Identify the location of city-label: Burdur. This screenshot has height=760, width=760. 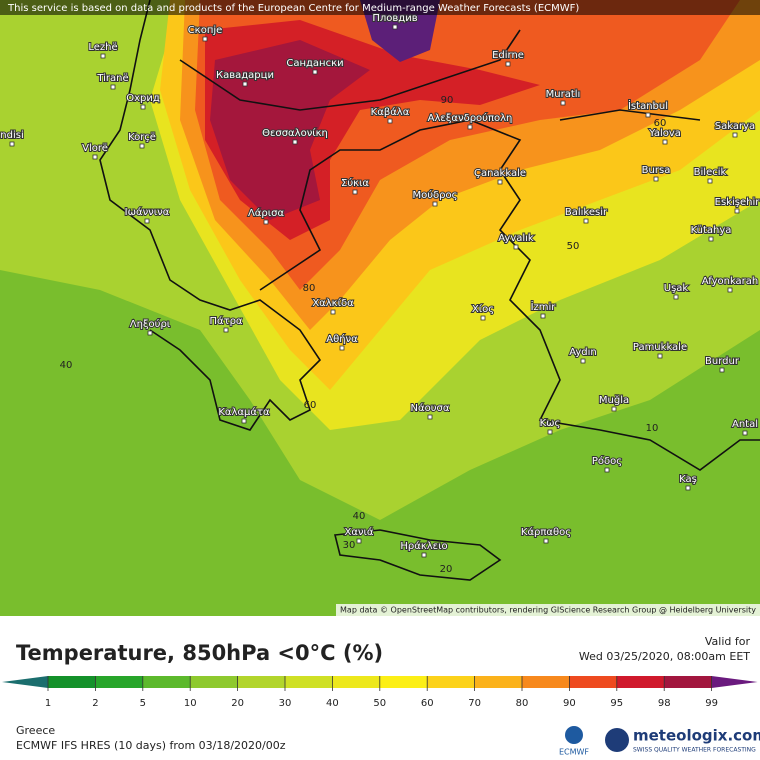
(722, 361).